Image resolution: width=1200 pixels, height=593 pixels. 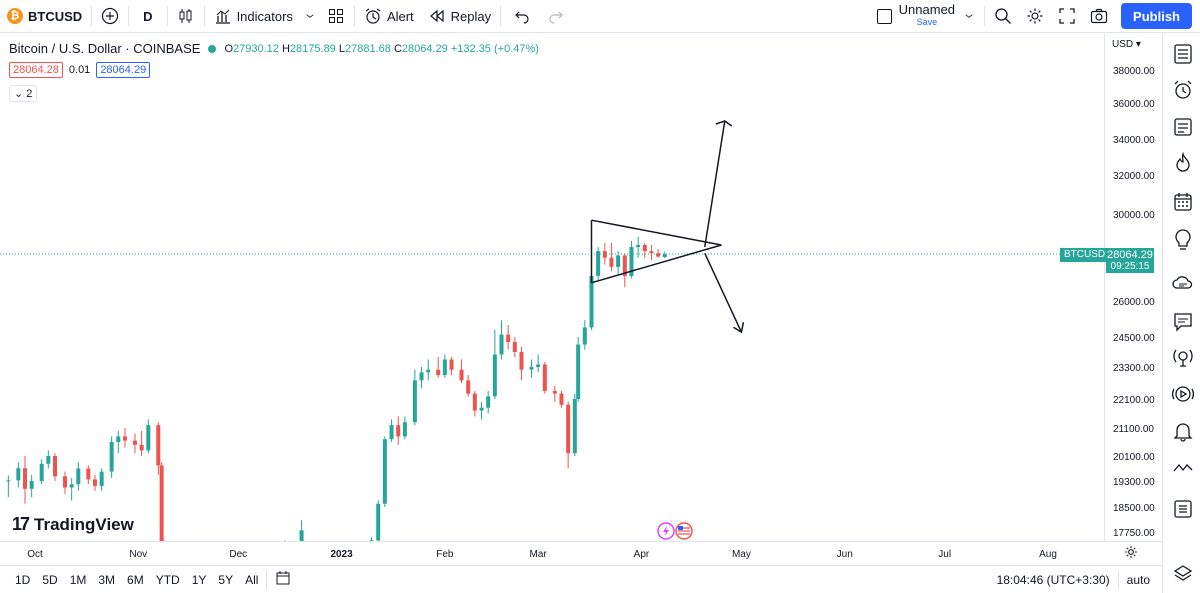 What do you see at coordinates (1183, 509) in the screenshot?
I see `pine-editor-icon` at bounding box center [1183, 509].